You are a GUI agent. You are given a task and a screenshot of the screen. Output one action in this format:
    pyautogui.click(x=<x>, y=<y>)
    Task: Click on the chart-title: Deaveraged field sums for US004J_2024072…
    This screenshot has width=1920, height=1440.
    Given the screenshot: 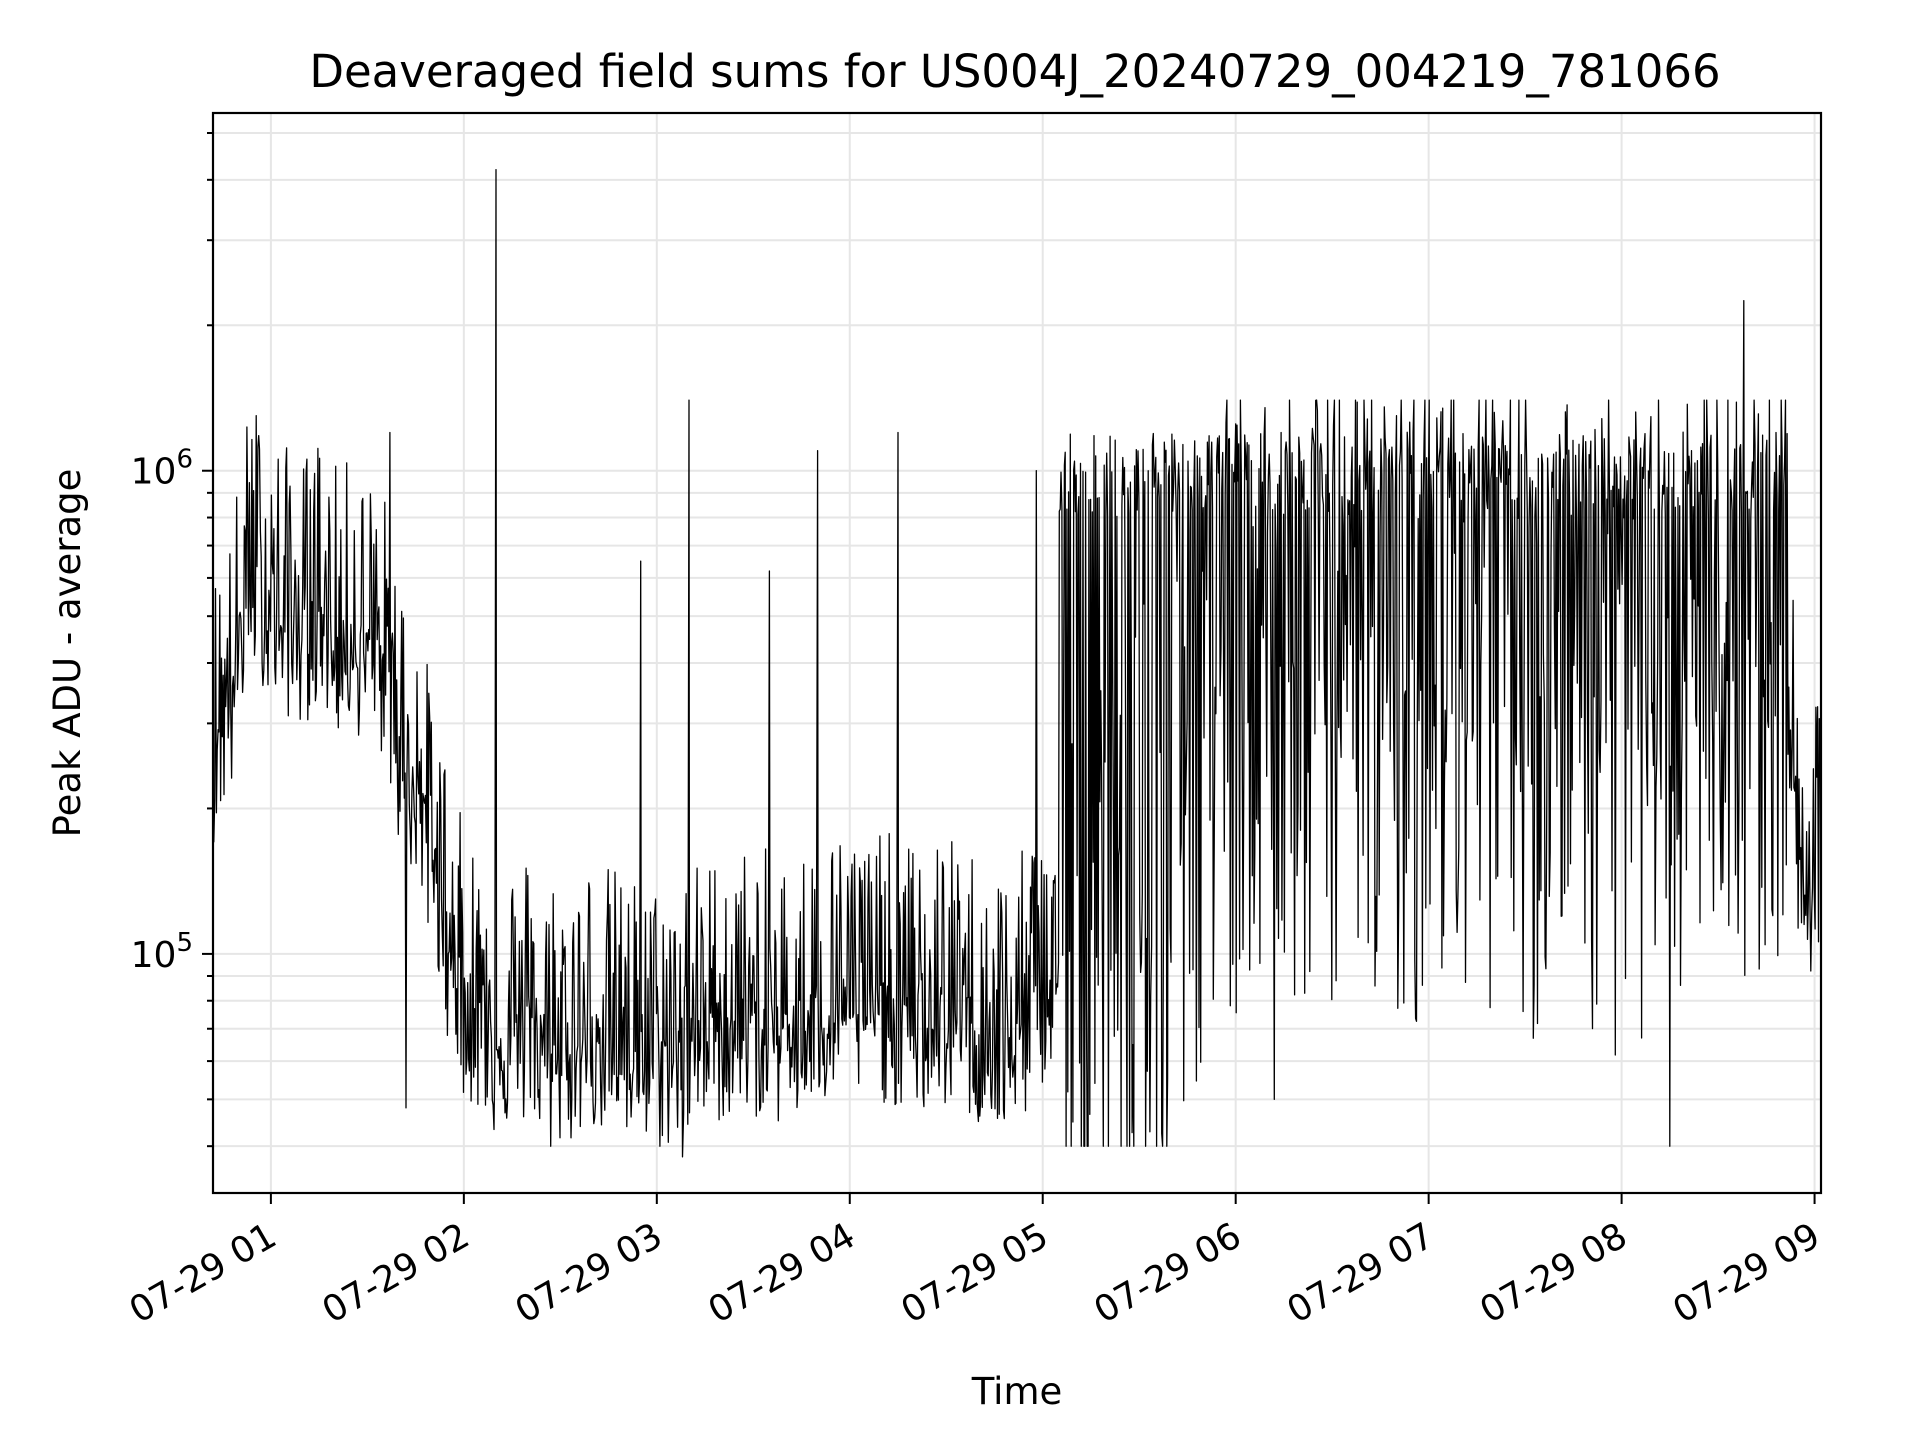 What is the action you would take?
    pyautogui.click(x=1014, y=71)
    